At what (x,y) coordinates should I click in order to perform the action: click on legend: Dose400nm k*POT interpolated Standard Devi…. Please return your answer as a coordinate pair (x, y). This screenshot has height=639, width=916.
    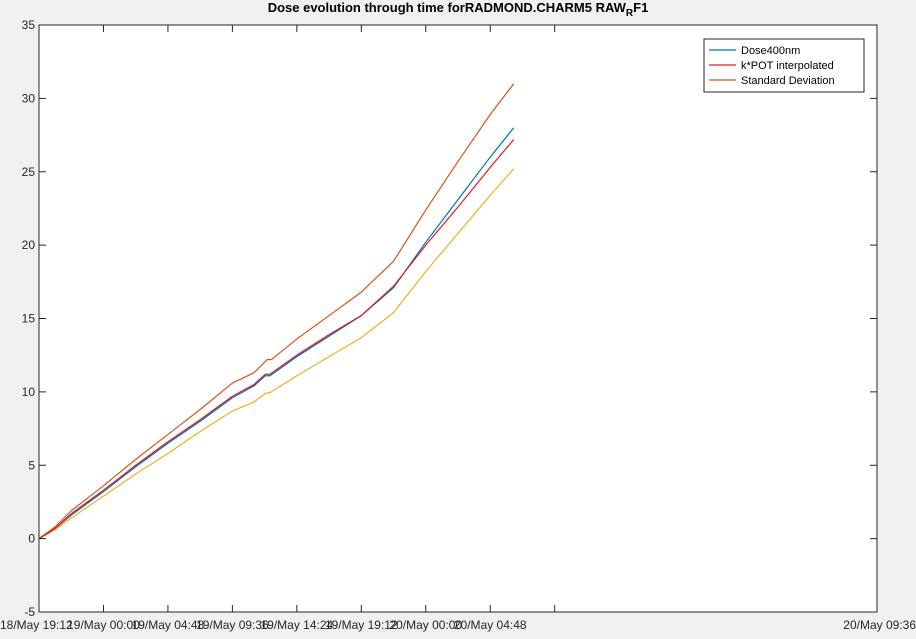
    Looking at the image, I should click on (784, 65).